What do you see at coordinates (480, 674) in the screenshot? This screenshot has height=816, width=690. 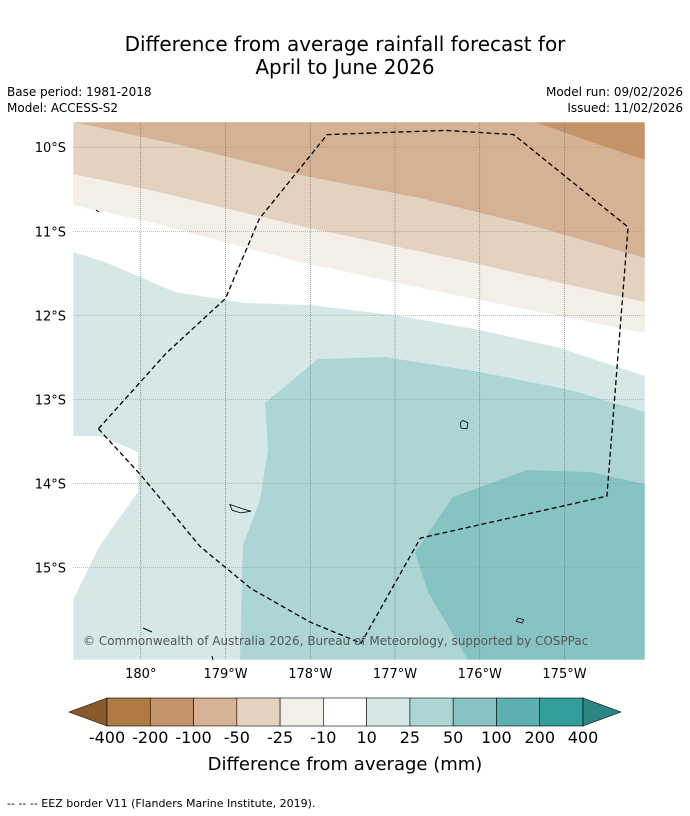 I see `lon-tick-label: 176°W` at bounding box center [480, 674].